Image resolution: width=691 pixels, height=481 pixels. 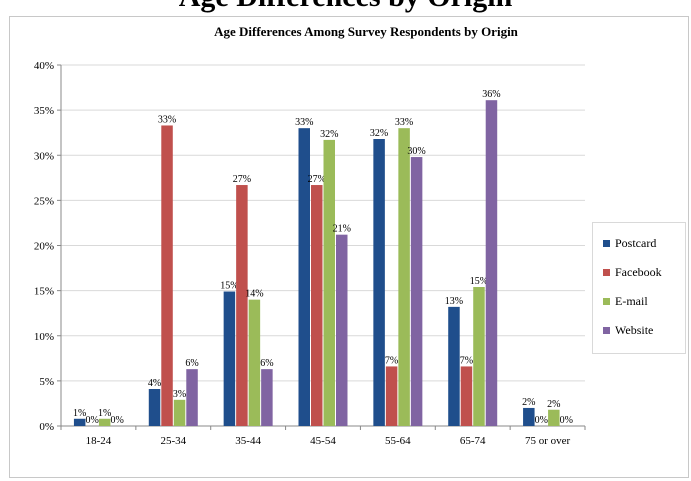 What do you see at coordinates (254, 294) in the screenshot?
I see `data-label: 14%` at bounding box center [254, 294].